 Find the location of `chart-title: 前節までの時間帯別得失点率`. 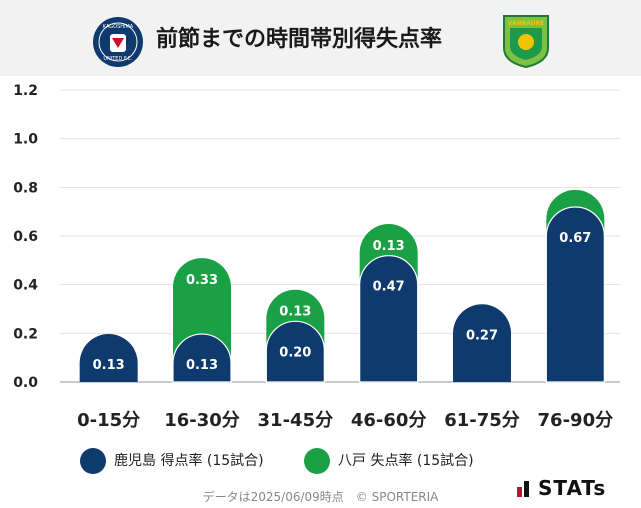

chart-title: 前節までの時間帯別得失点率 is located at coordinates (299, 39).